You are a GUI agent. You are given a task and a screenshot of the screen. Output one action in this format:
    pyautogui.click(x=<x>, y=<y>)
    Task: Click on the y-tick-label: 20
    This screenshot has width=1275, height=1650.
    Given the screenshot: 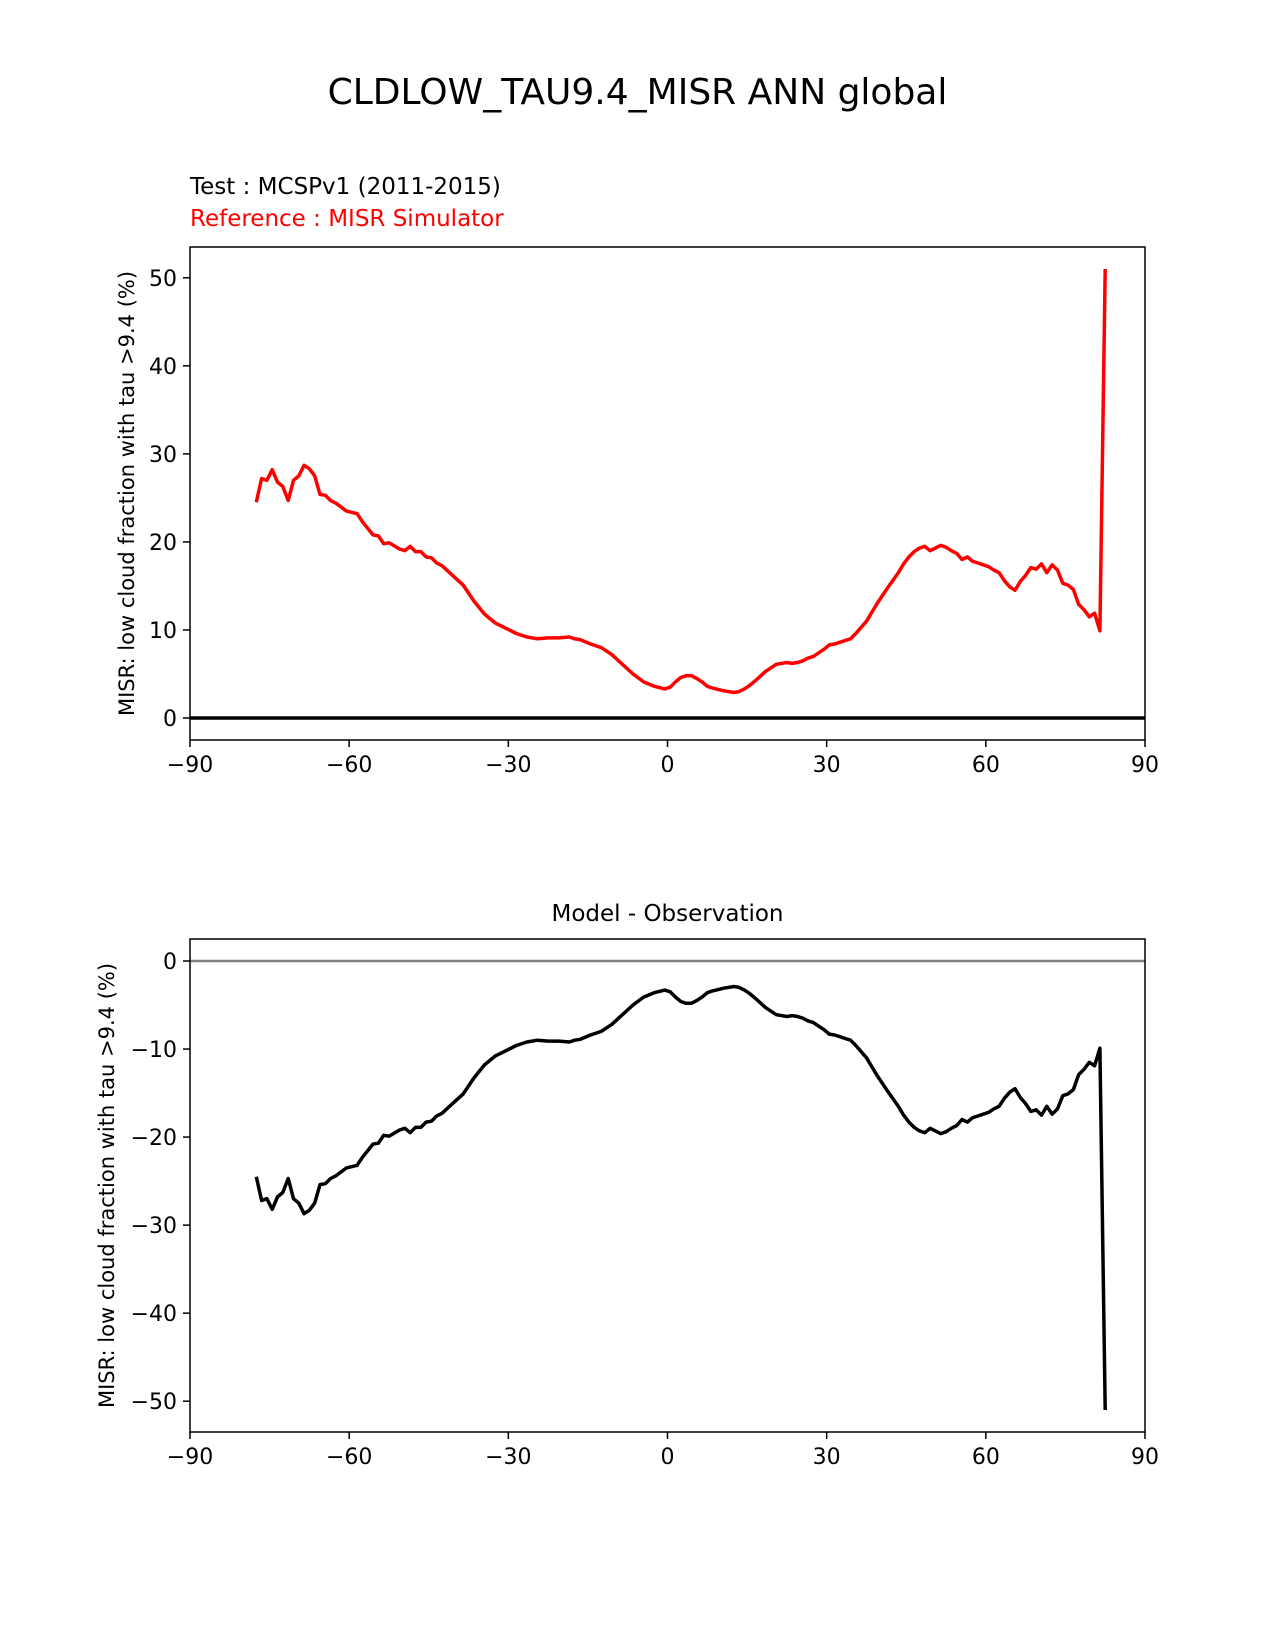 What is the action you would take?
    pyautogui.click(x=163, y=543)
    